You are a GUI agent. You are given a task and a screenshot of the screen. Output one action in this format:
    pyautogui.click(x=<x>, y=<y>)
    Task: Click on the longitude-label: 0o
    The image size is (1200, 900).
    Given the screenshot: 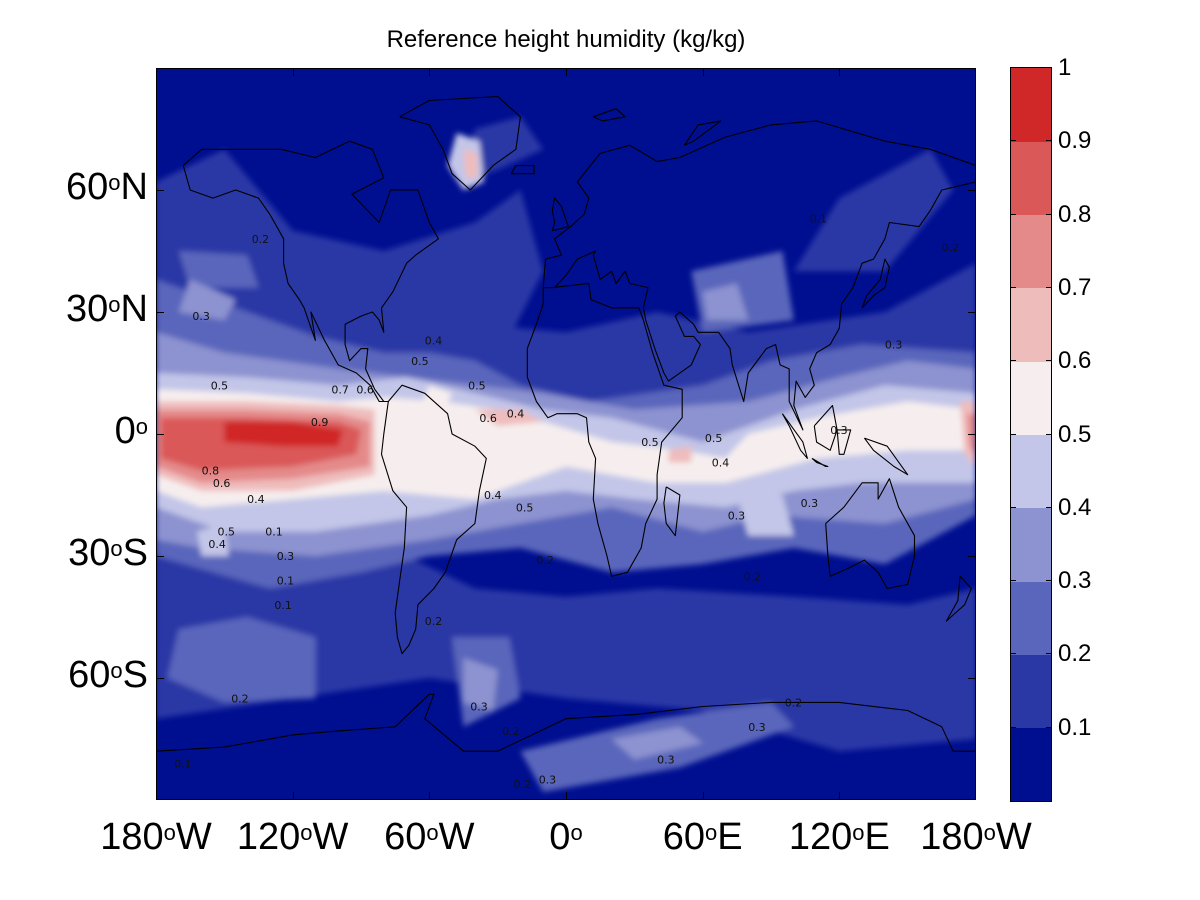 What is the action you would take?
    pyautogui.click(x=565, y=837)
    